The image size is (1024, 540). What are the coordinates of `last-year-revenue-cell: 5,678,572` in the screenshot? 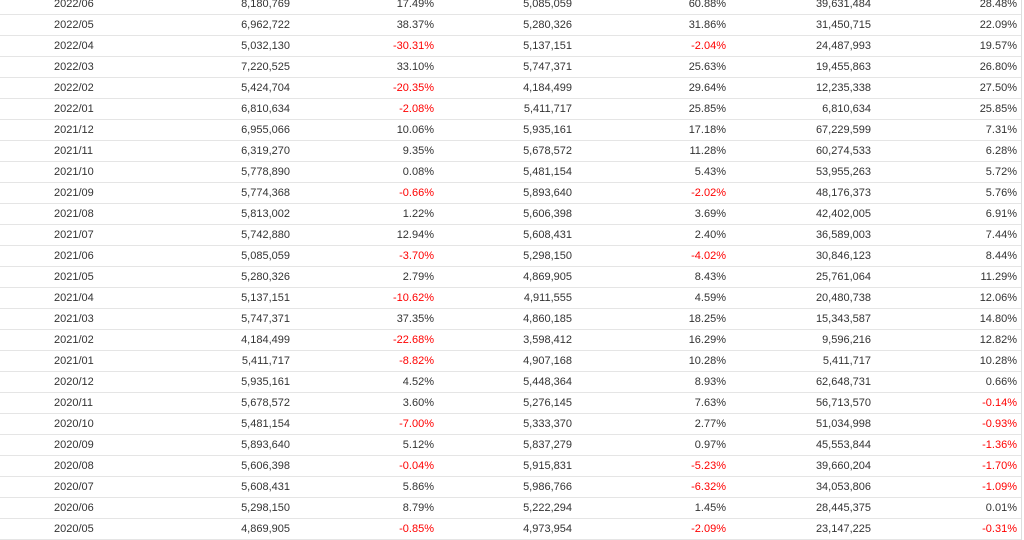 It's located at (513, 151).